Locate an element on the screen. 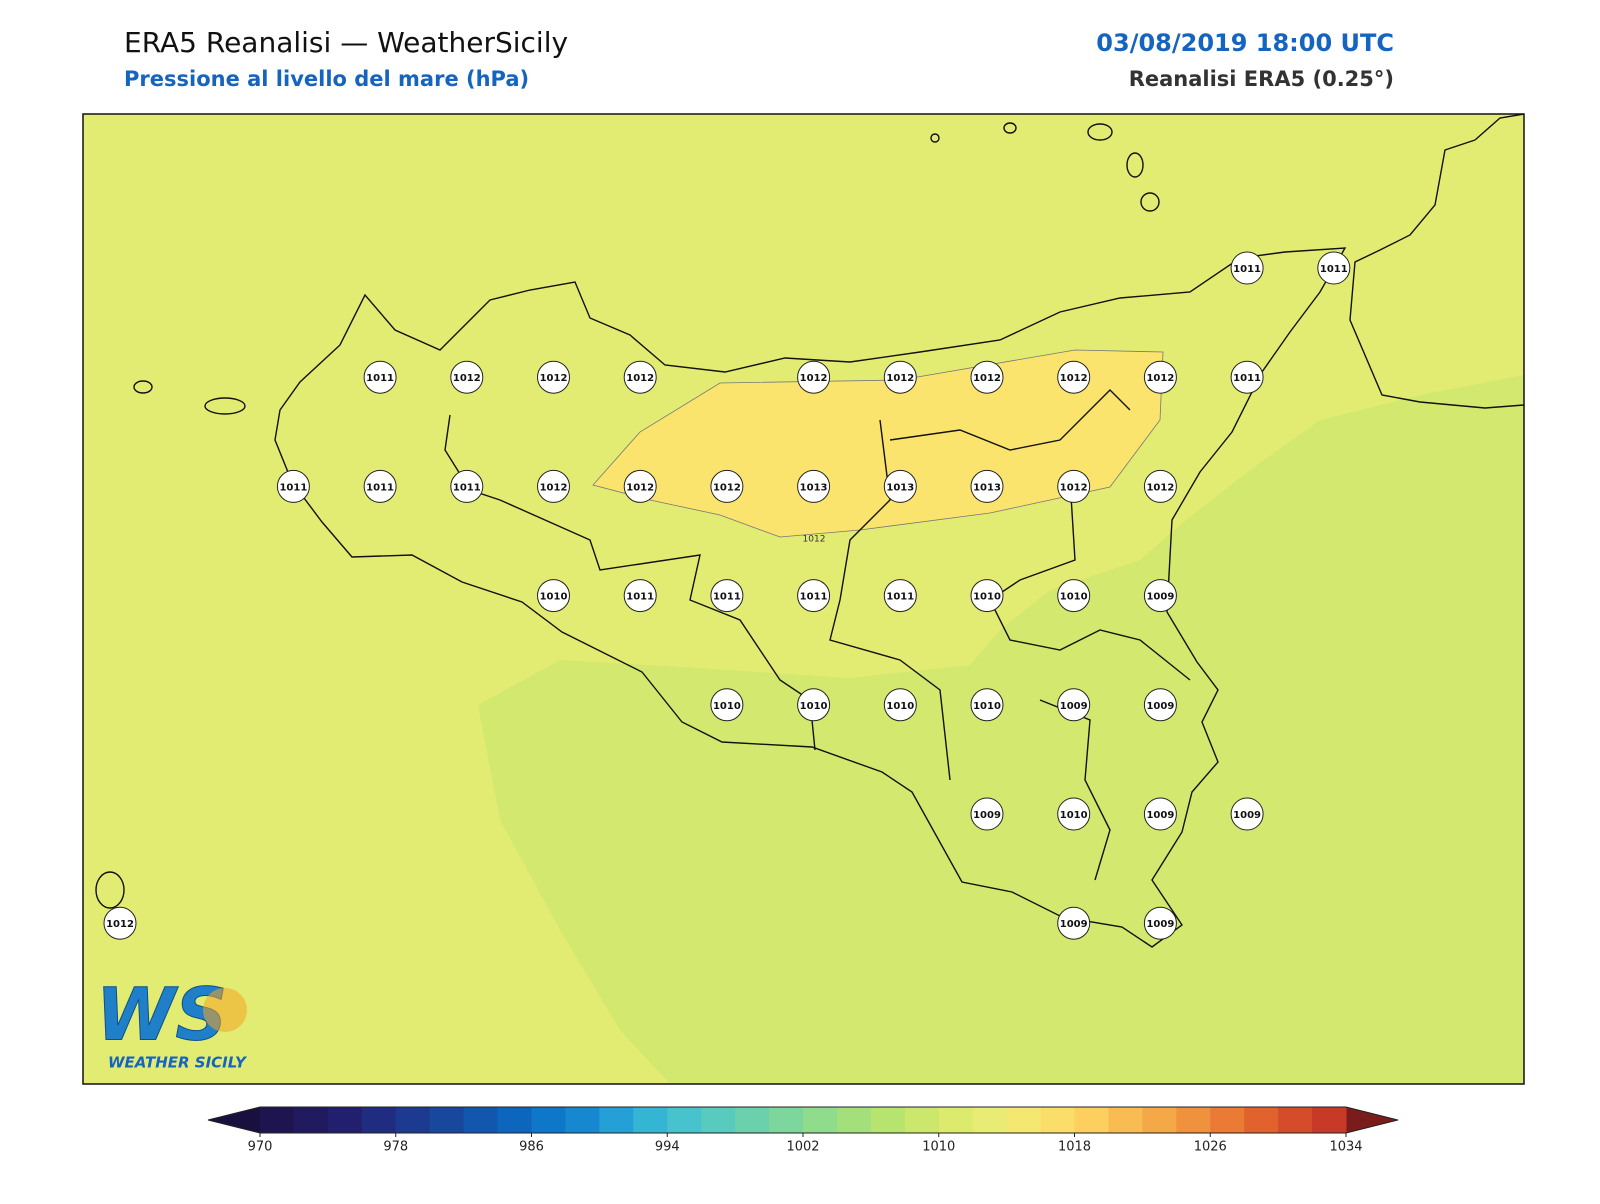 The image size is (1600, 1204). colorbar-tick-label: 978 is located at coordinates (395, 1147).